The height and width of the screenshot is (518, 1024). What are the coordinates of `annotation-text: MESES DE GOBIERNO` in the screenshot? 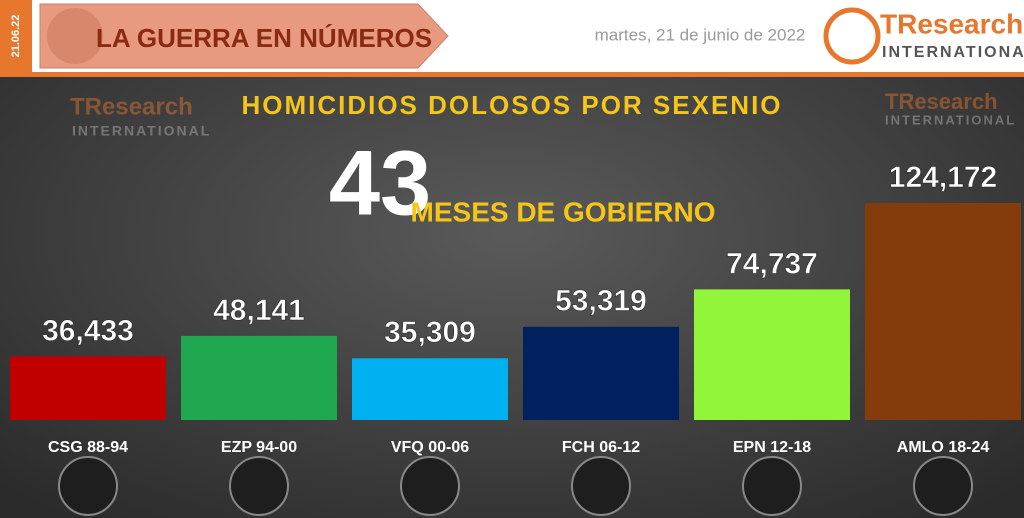 It's located at (563, 211).